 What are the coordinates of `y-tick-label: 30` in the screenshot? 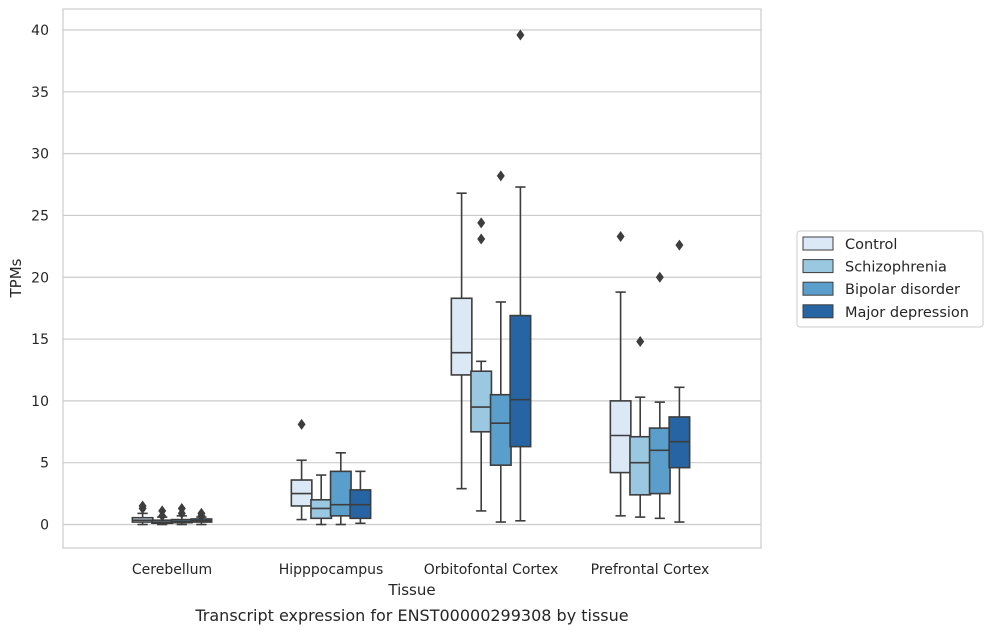 It's located at (40, 155).